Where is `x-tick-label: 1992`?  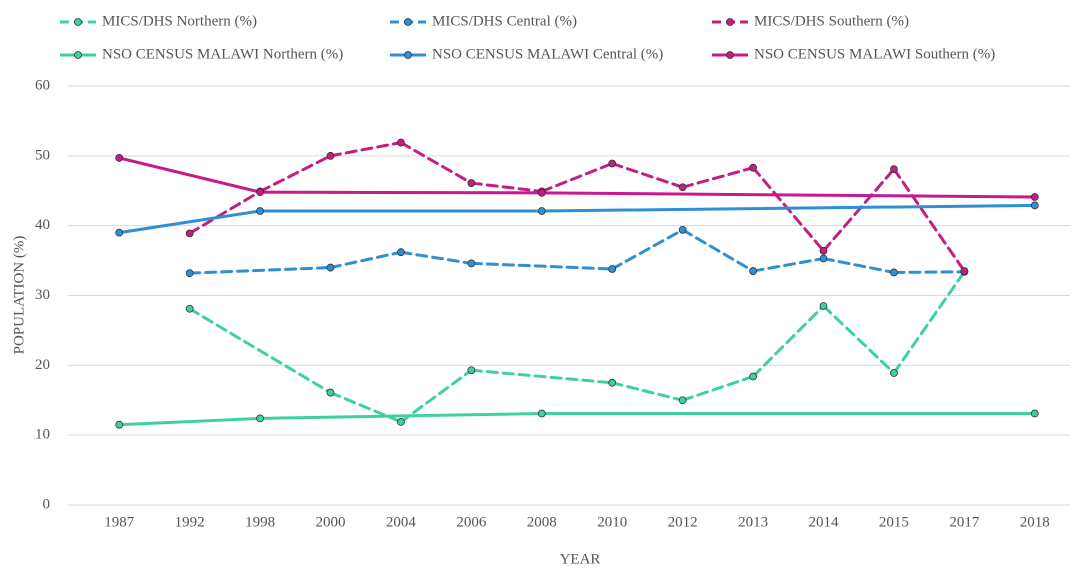 x-tick-label: 1992 is located at coordinates (190, 522).